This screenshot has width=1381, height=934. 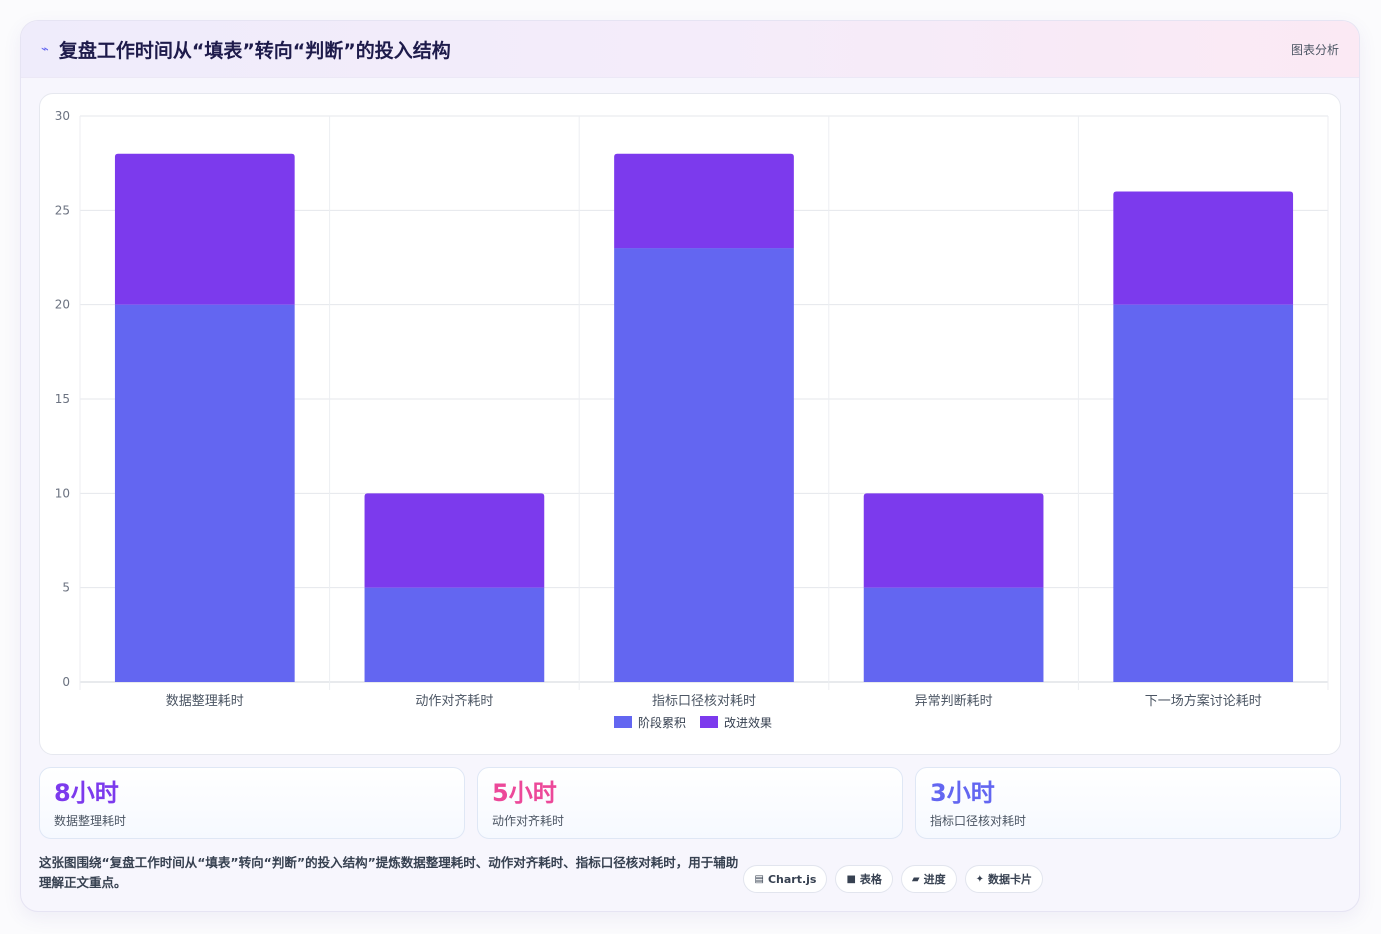 I want to click on x-tick-label: 下一场方案讨论耗时, so click(x=1203, y=701).